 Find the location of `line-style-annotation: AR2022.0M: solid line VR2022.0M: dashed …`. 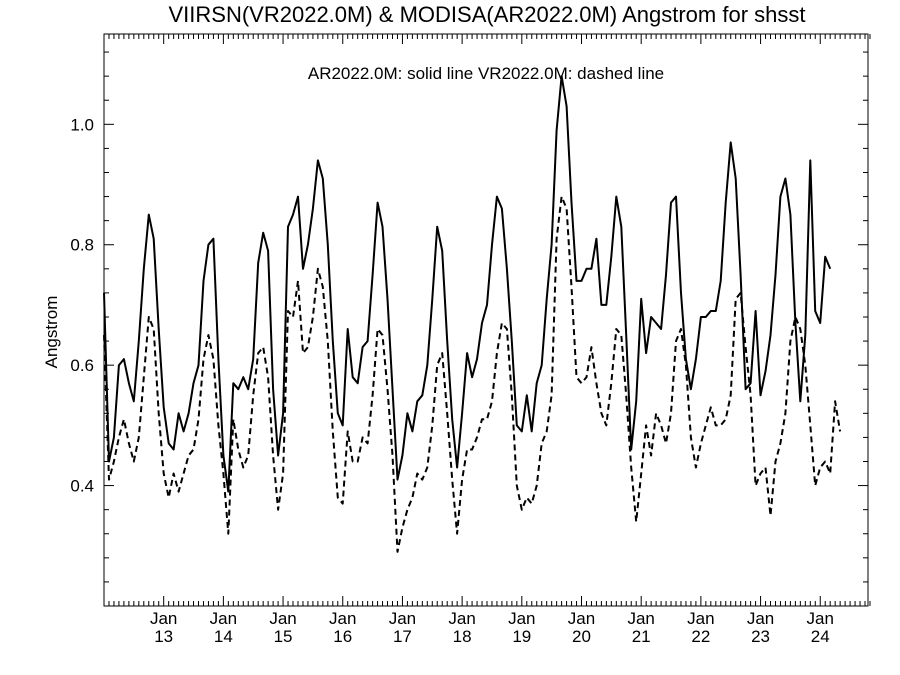

line-style-annotation: AR2022.0M: solid line VR2022.0M: dashed … is located at coordinates (486, 73).